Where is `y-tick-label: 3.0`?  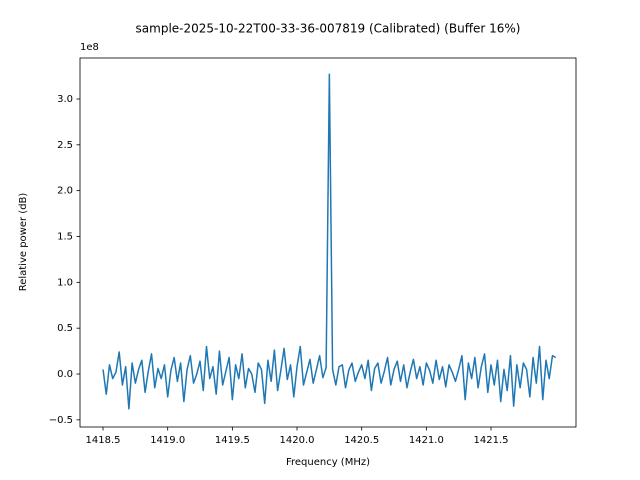
y-tick-label: 3.0 is located at coordinates (65, 99).